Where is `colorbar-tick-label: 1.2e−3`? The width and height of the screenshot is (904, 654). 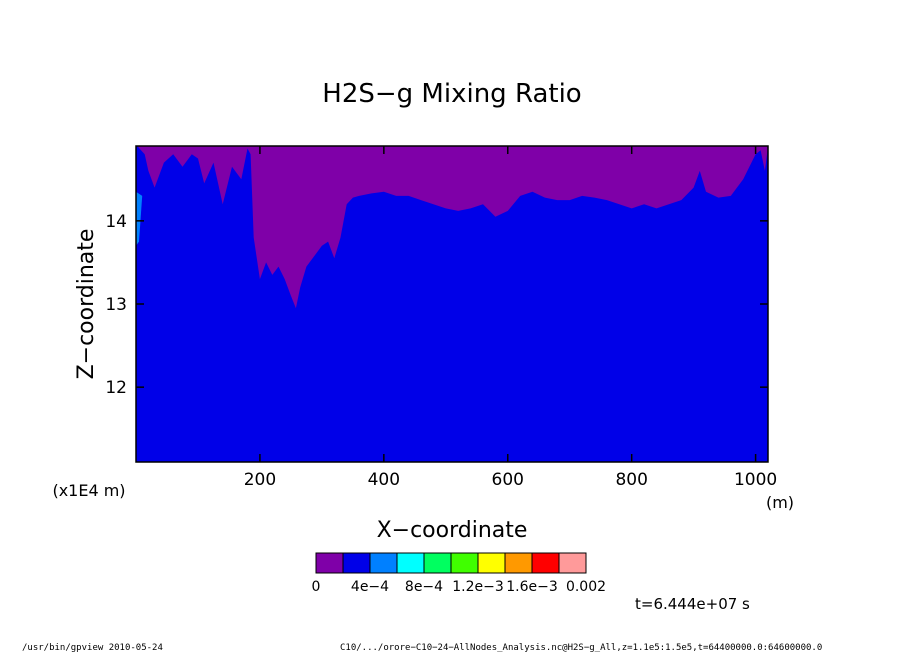
colorbar-tick-label: 1.2e−3 is located at coordinates (478, 587).